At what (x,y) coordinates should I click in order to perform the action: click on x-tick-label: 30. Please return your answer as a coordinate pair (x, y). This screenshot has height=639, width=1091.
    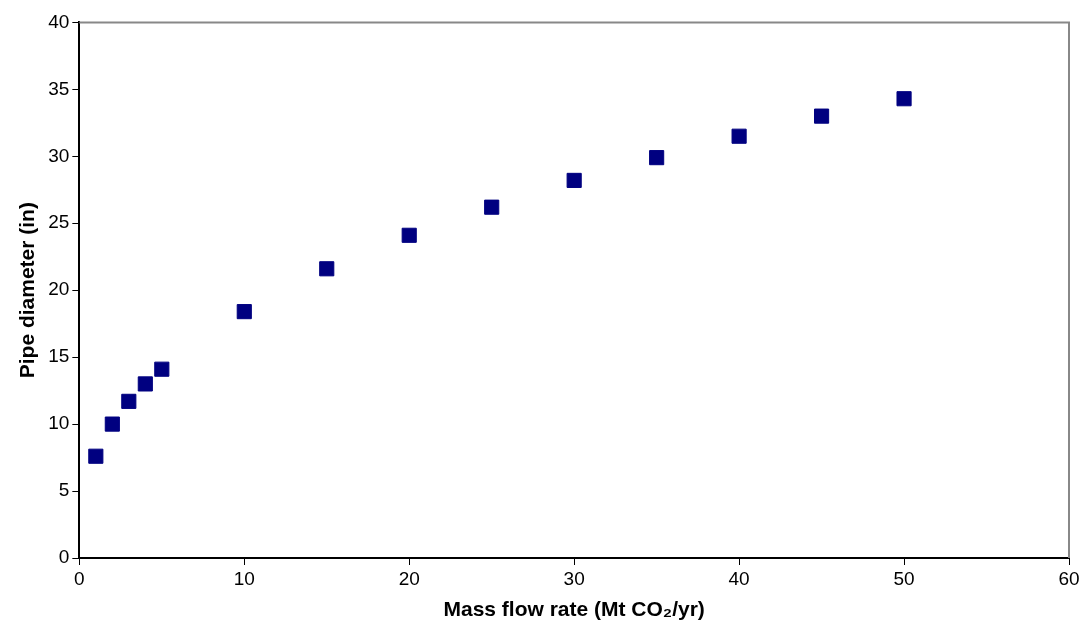
    Looking at the image, I should click on (574, 578).